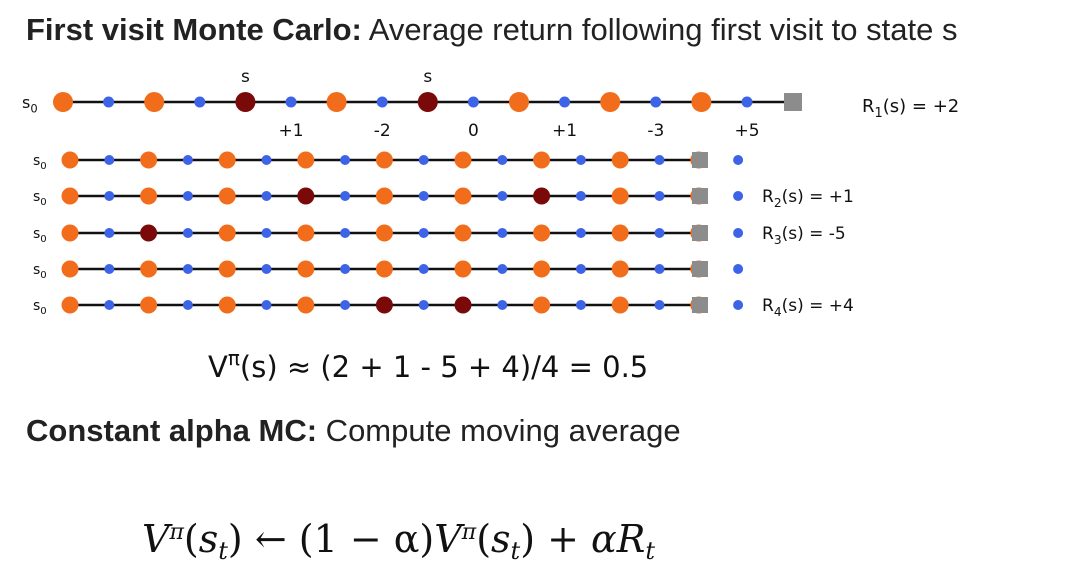 Image resolution: width=1076 pixels, height=581 pixels. Describe the element at coordinates (156, 539) in the screenshot. I see `update-v-1: V` at that location.